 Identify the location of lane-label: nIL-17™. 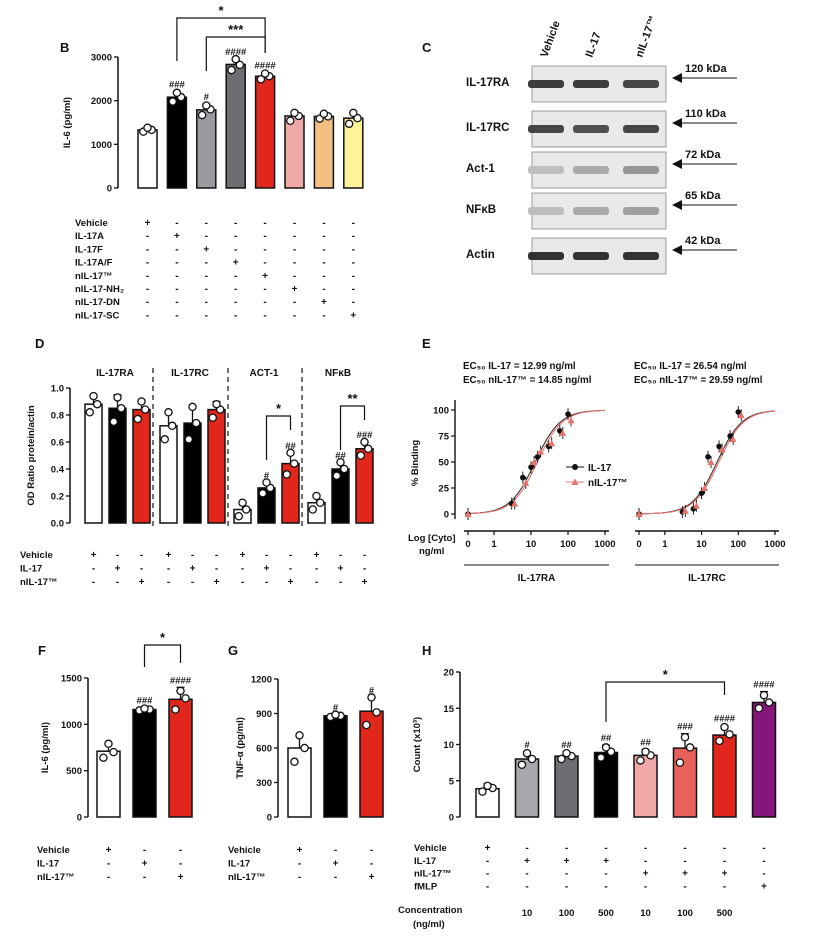
(647, 36).